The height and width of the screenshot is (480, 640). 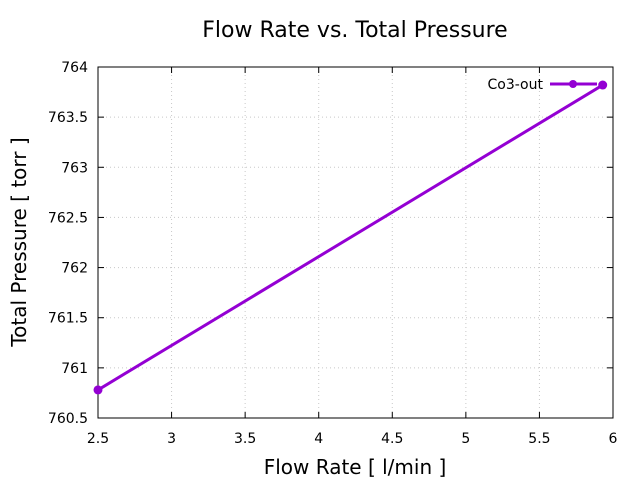 I want to click on x-tick-label: 3, so click(x=171, y=439).